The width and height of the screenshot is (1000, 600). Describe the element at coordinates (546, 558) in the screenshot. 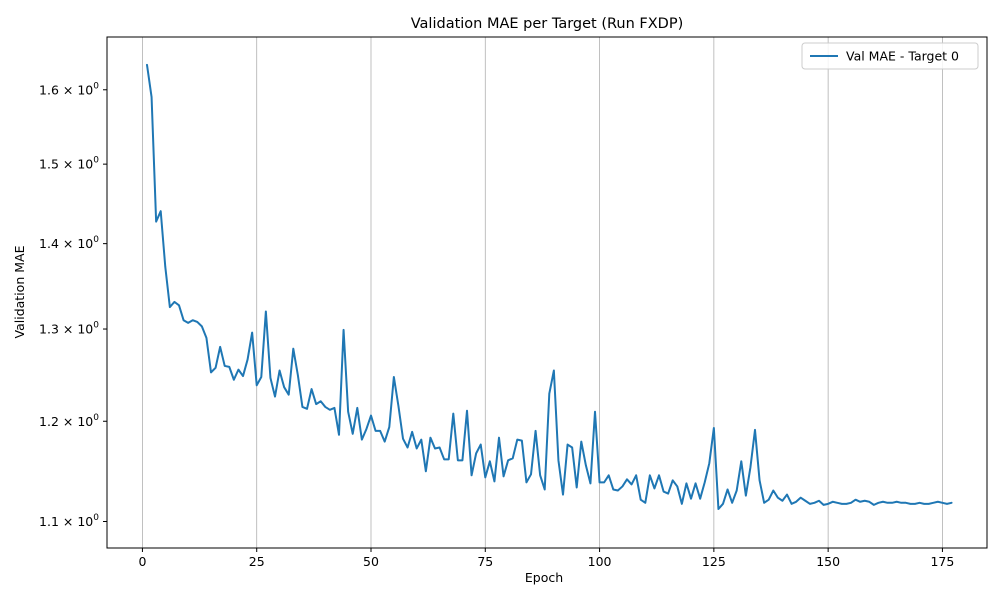

I see `x-axis-ticks: 0 25 50 75 100 125 150 175` at that location.